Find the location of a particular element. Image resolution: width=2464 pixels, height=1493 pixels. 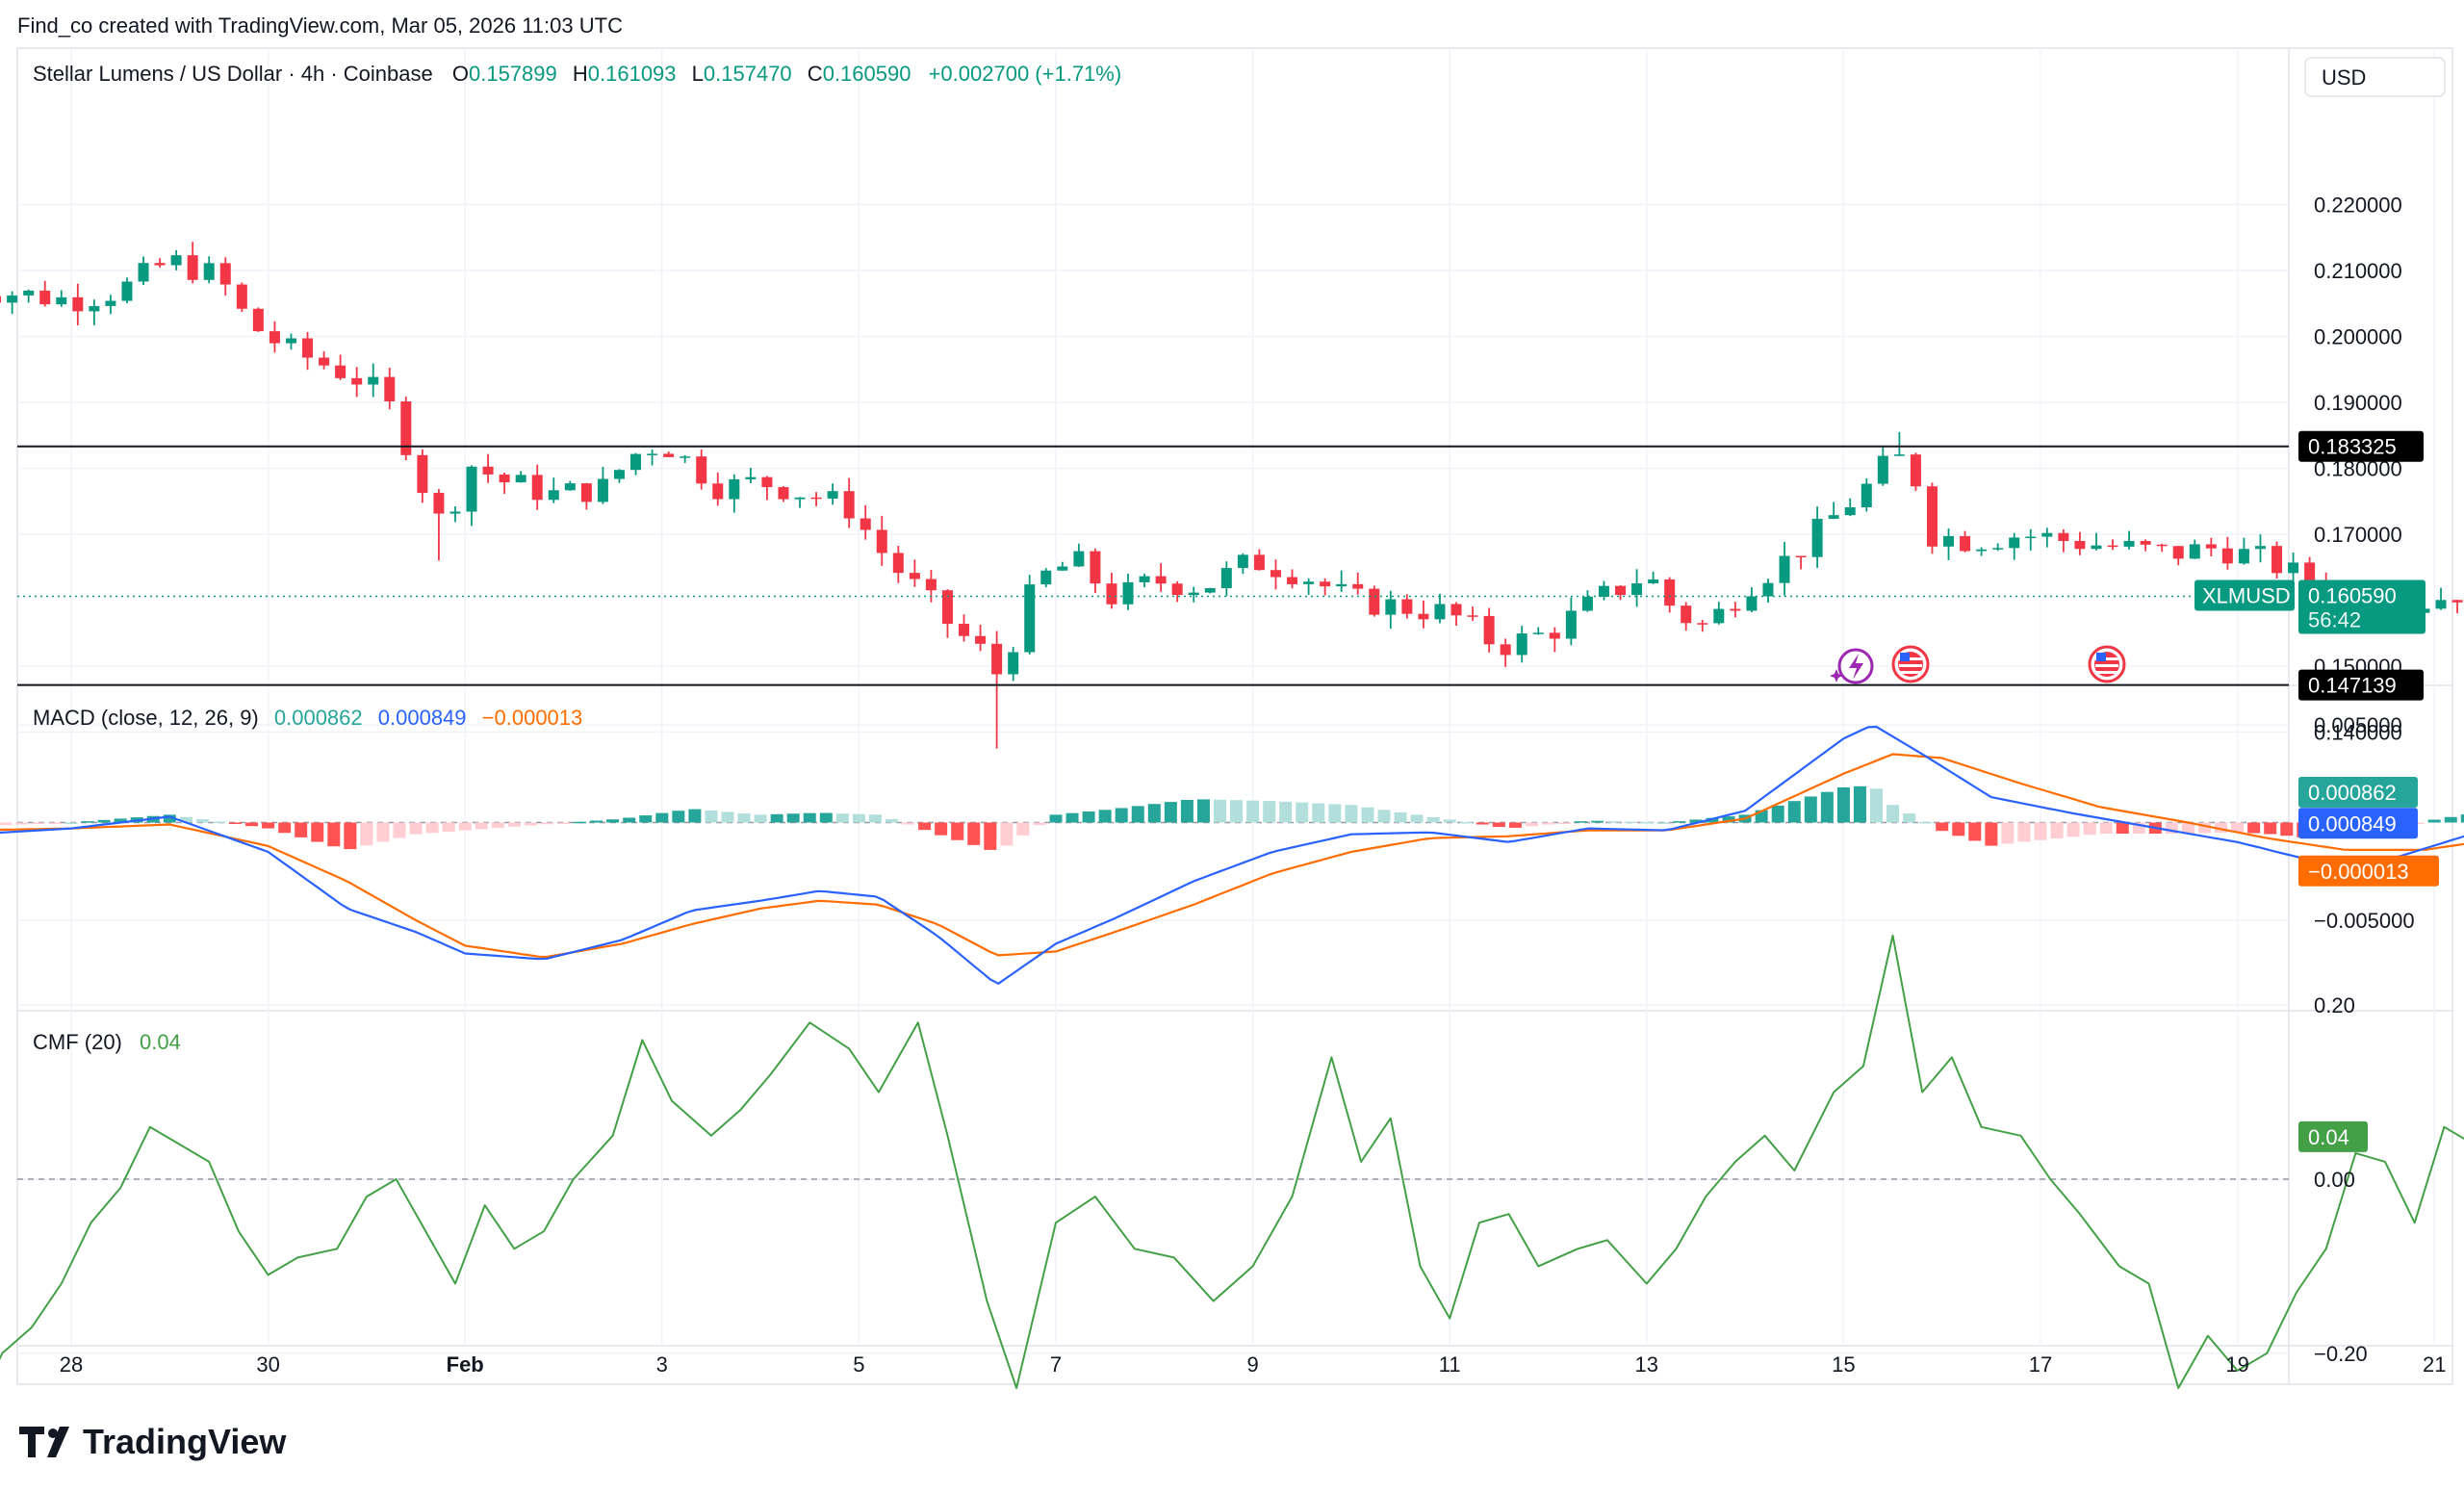

x-tick-label: 11 is located at coordinates (1450, 1364).